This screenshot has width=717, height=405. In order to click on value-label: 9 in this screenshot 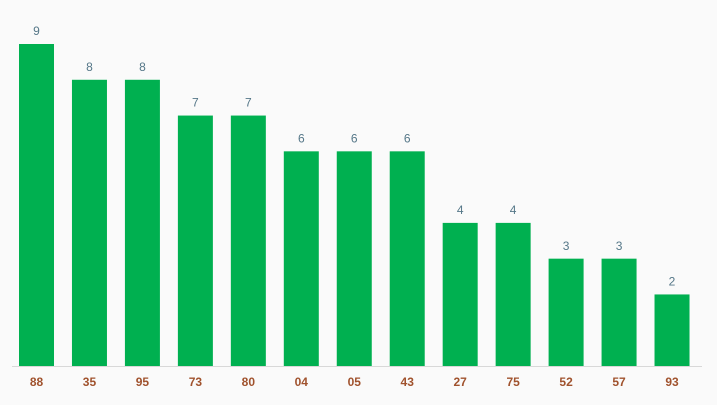, I will do `click(36, 31)`.